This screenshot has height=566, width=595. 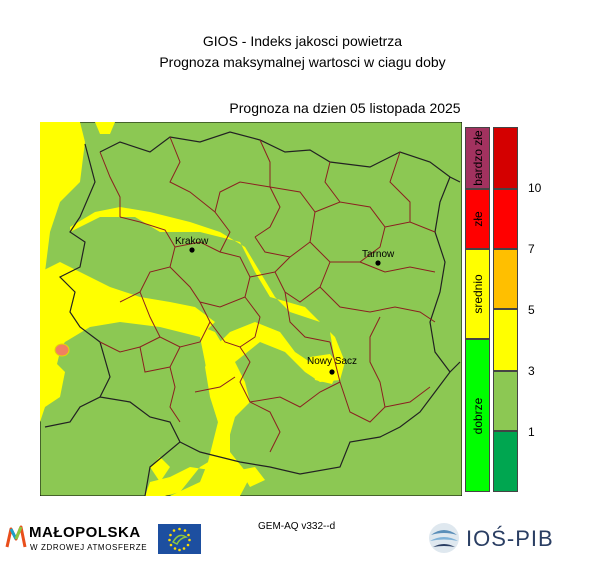 What do you see at coordinates (302, 41) in the screenshot?
I see `title-line-1: GIOS - Indeks jakosci powietrza` at bounding box center [302, 41].